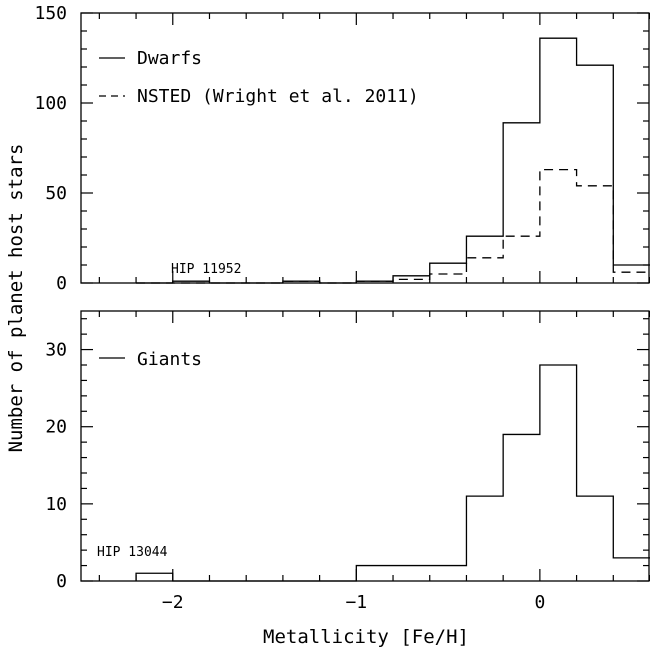 This screenshot has width=650, height=655. I want to click on y-tick-label: 150, so click(50, 13).